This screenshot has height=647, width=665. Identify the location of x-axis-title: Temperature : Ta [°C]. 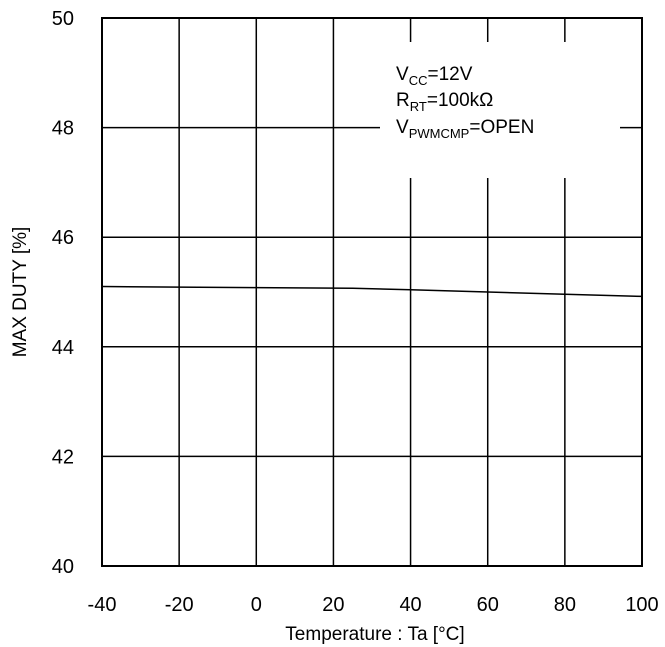
(374, 634).